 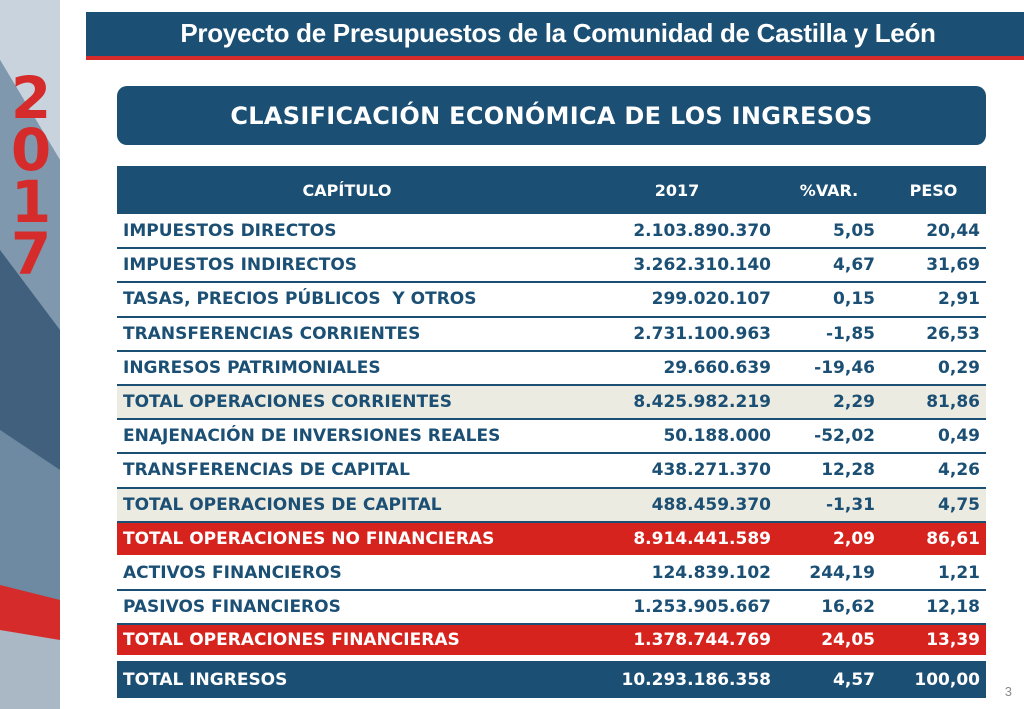 What do you see at coordinates (829, 334) in the screenshot?
I see `row-var: -1,85` at bounding box center [829, 334].